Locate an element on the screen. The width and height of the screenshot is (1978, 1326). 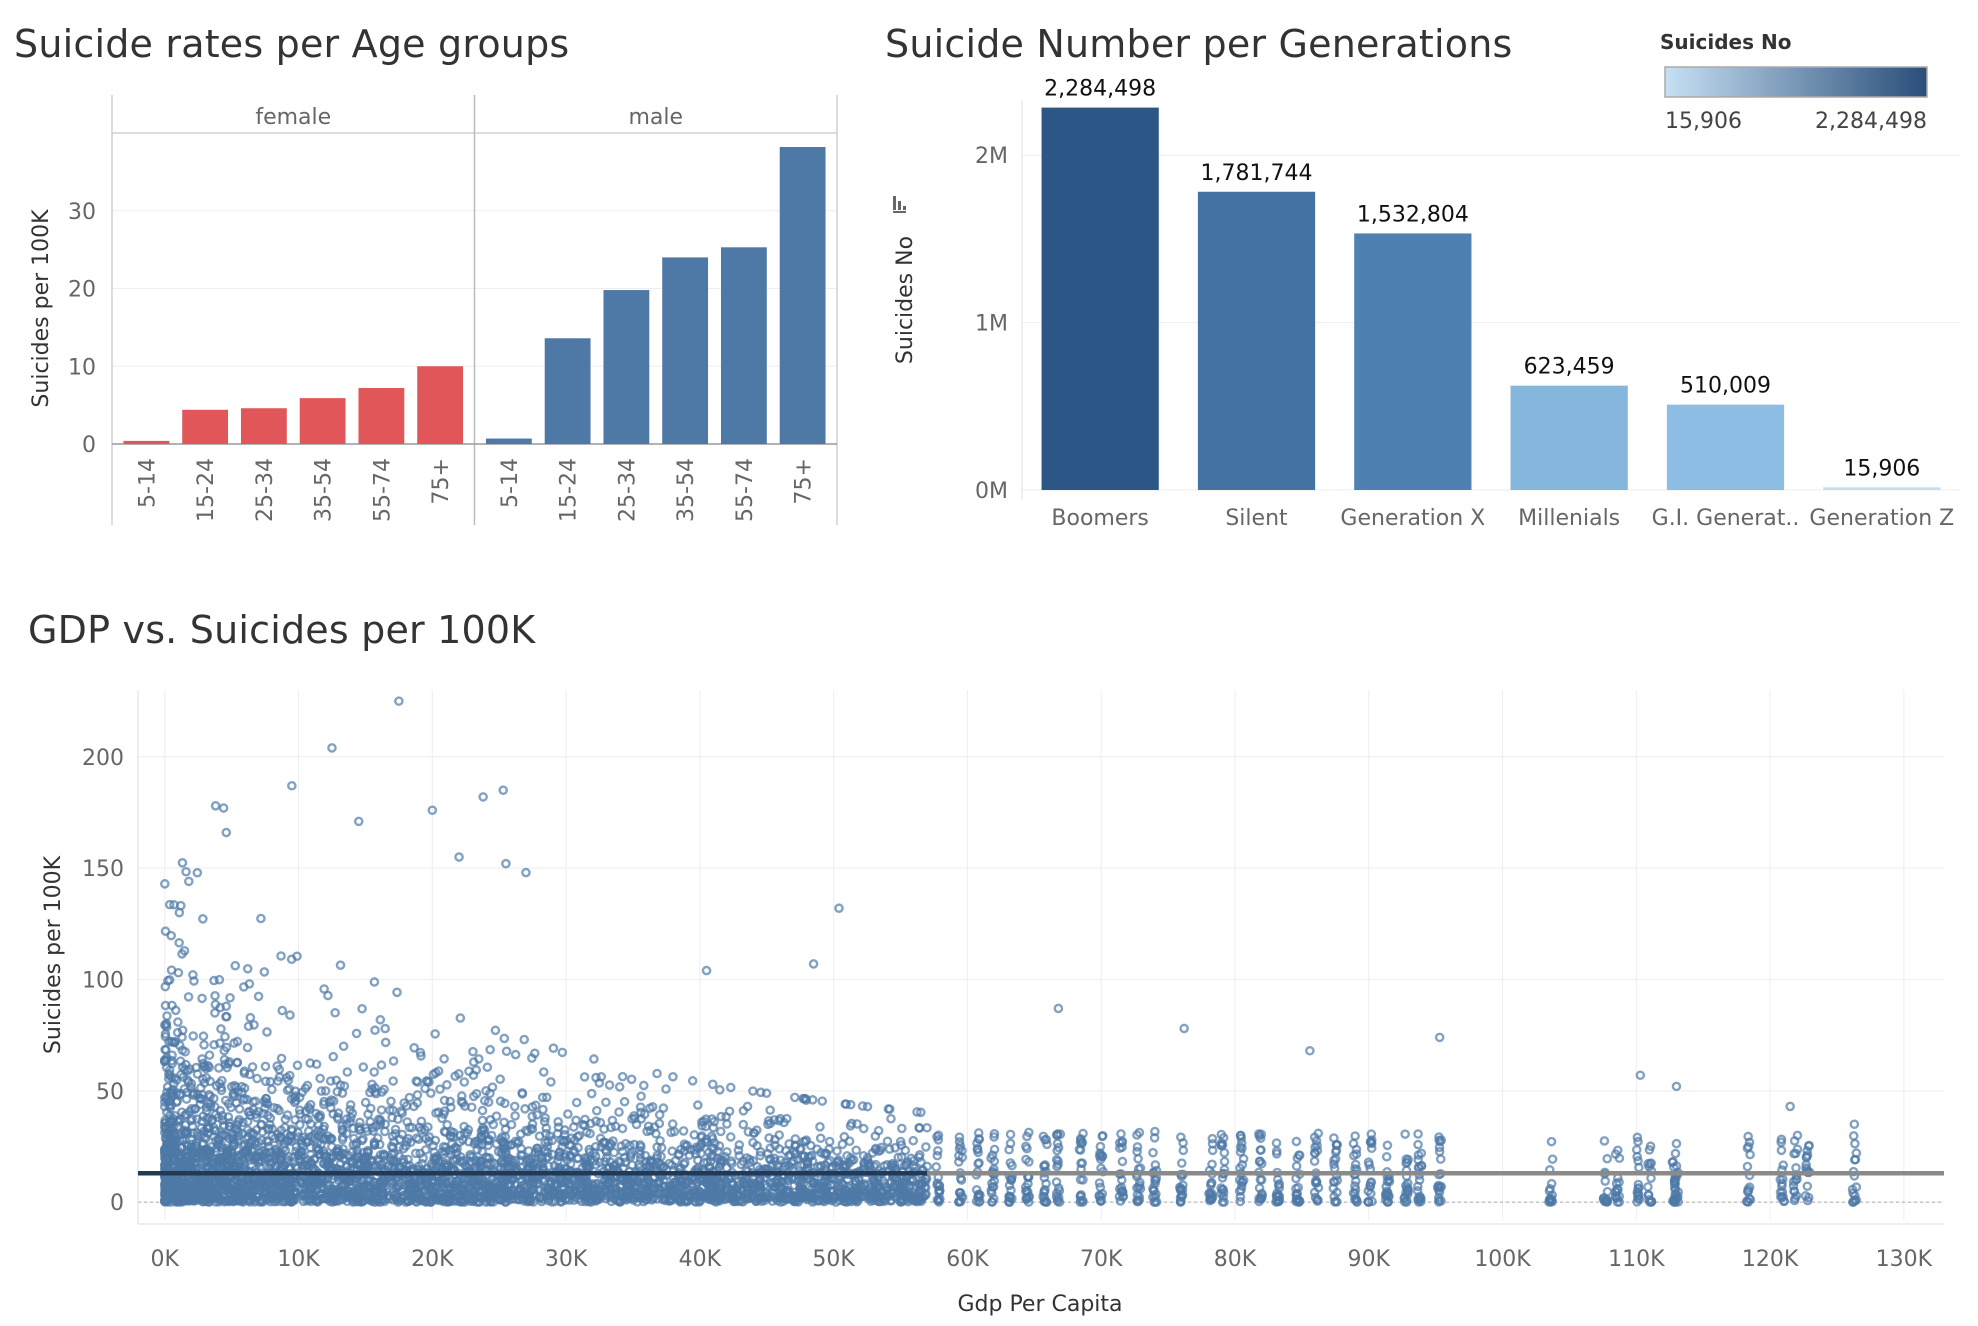
y-tick-label: 100 is located at coordinates (103, 980).